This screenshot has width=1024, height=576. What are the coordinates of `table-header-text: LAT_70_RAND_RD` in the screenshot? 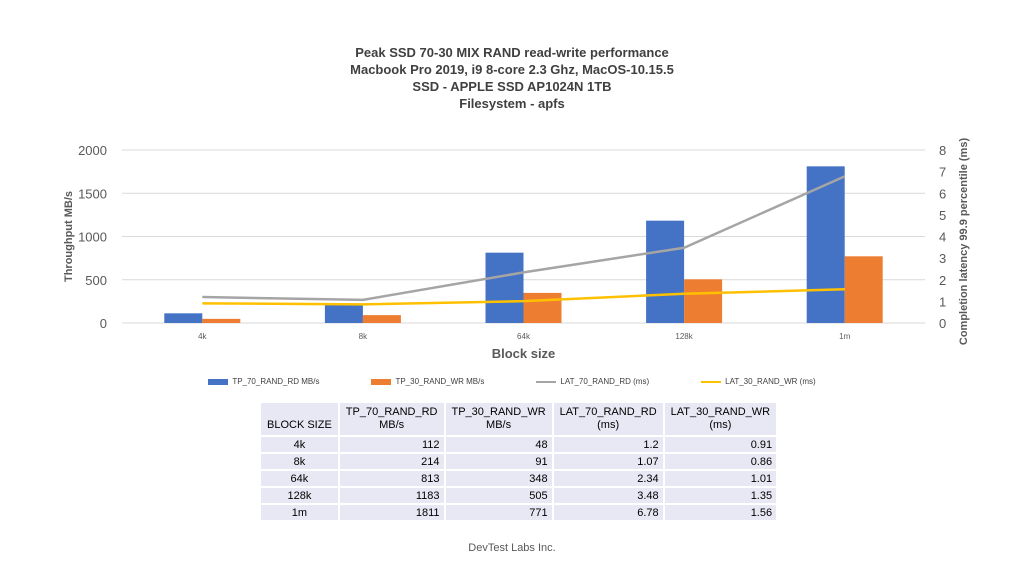 It's located at (608, 412).